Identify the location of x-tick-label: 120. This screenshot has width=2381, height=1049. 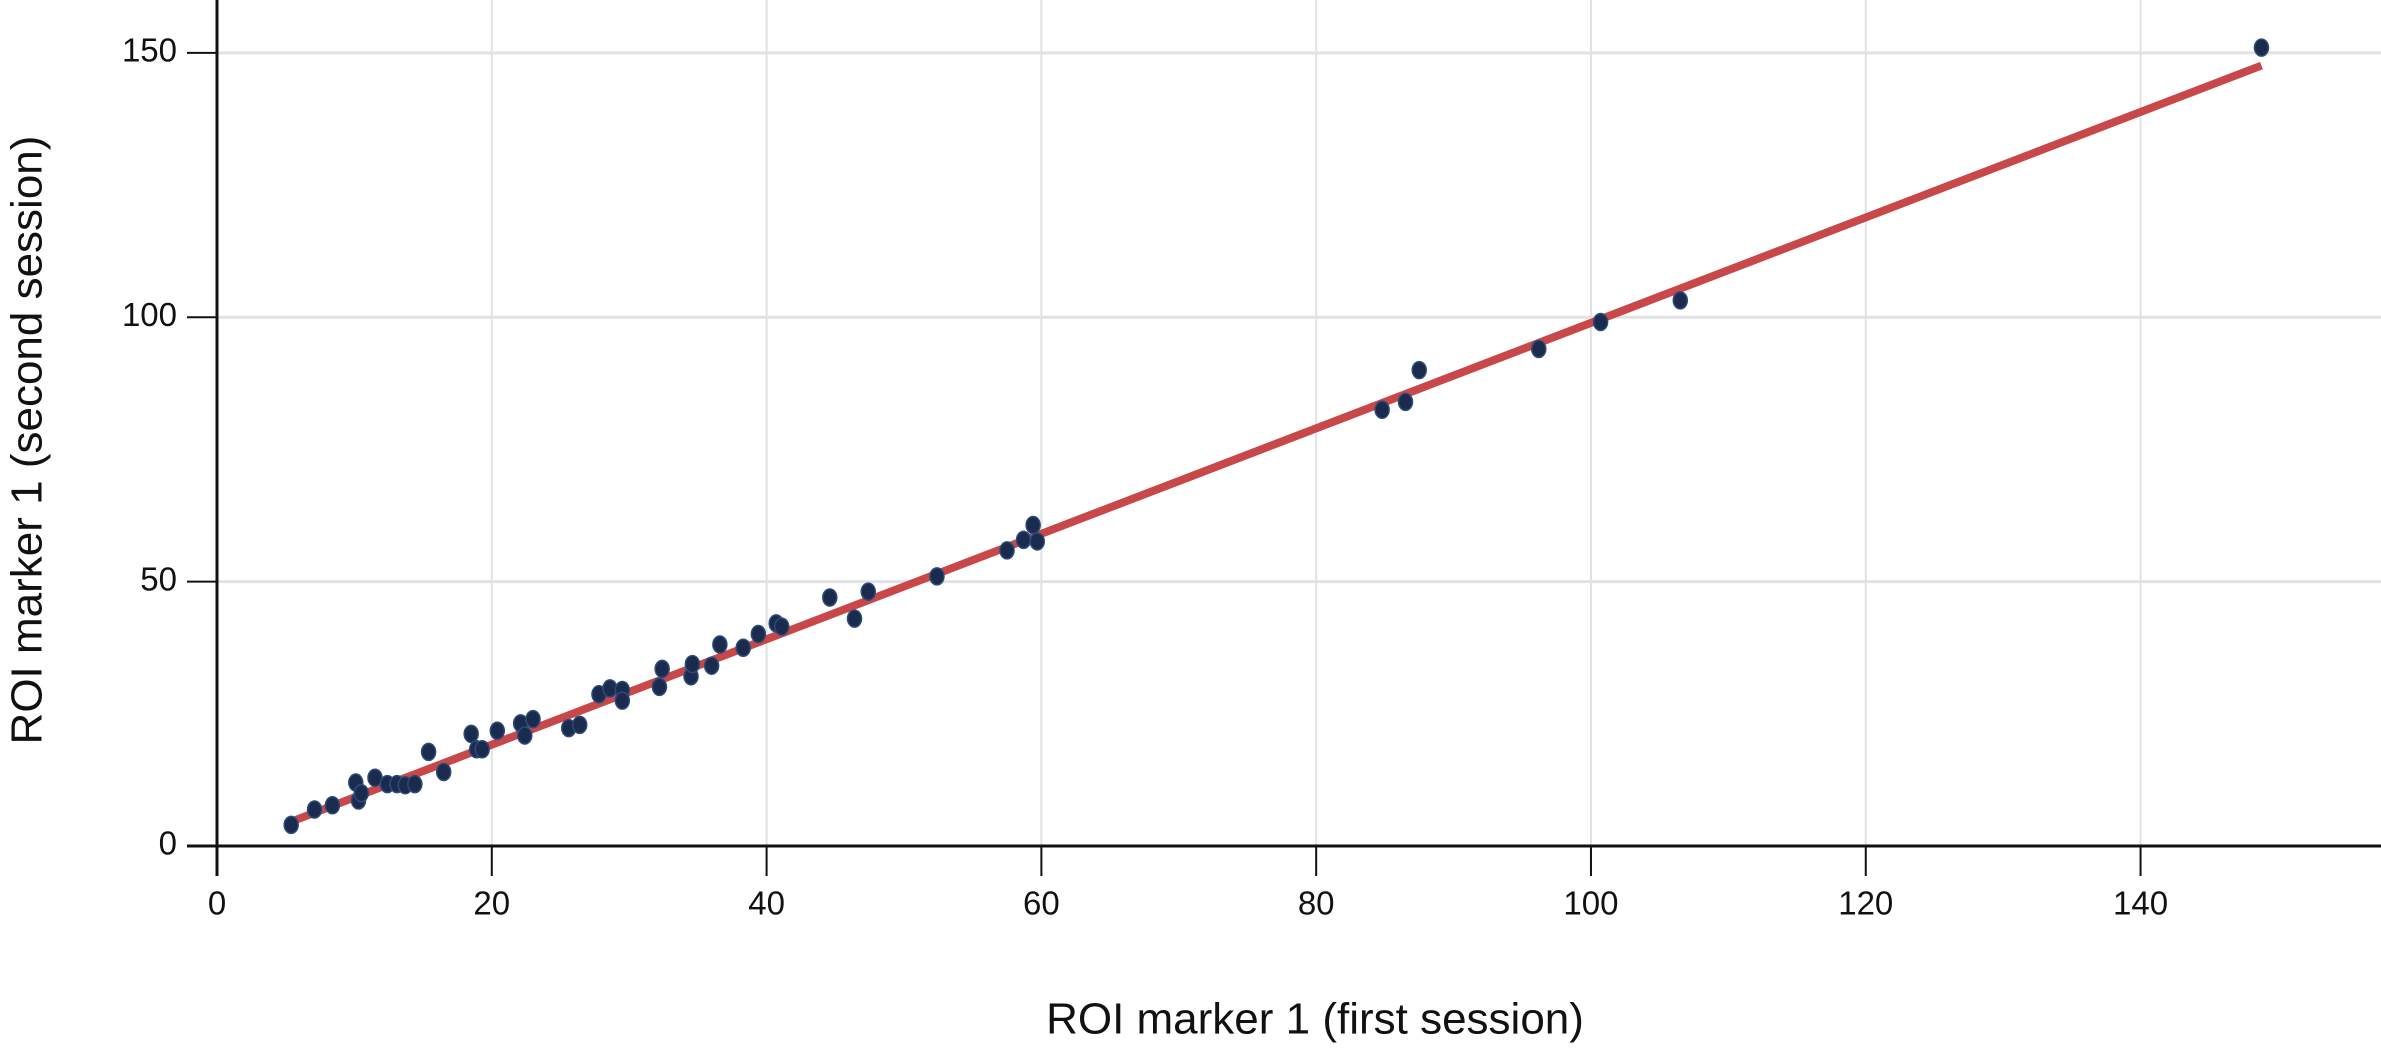
(1865, 903).